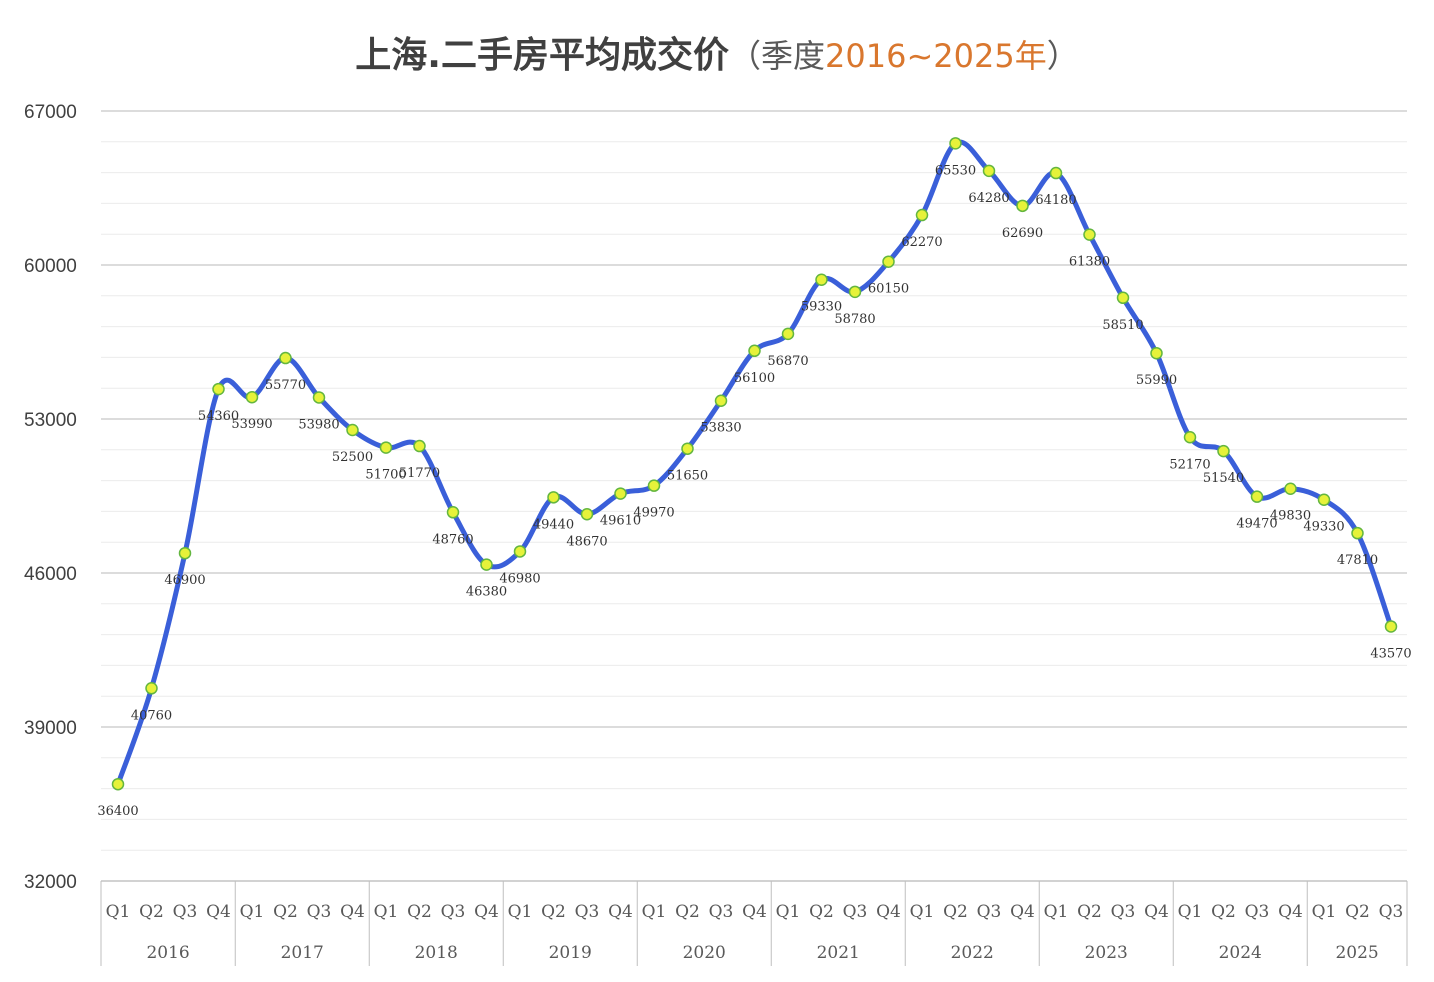  Describe the element at coordinates (50, 574) in the screenshot. I see `y-tick-label: 46000` at that location.